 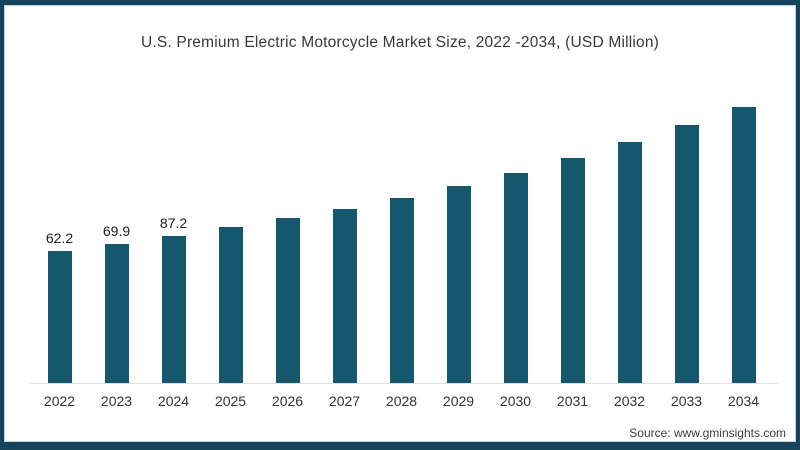 I want to click on x-tick-label: 2029, so click(x=458, y=401).